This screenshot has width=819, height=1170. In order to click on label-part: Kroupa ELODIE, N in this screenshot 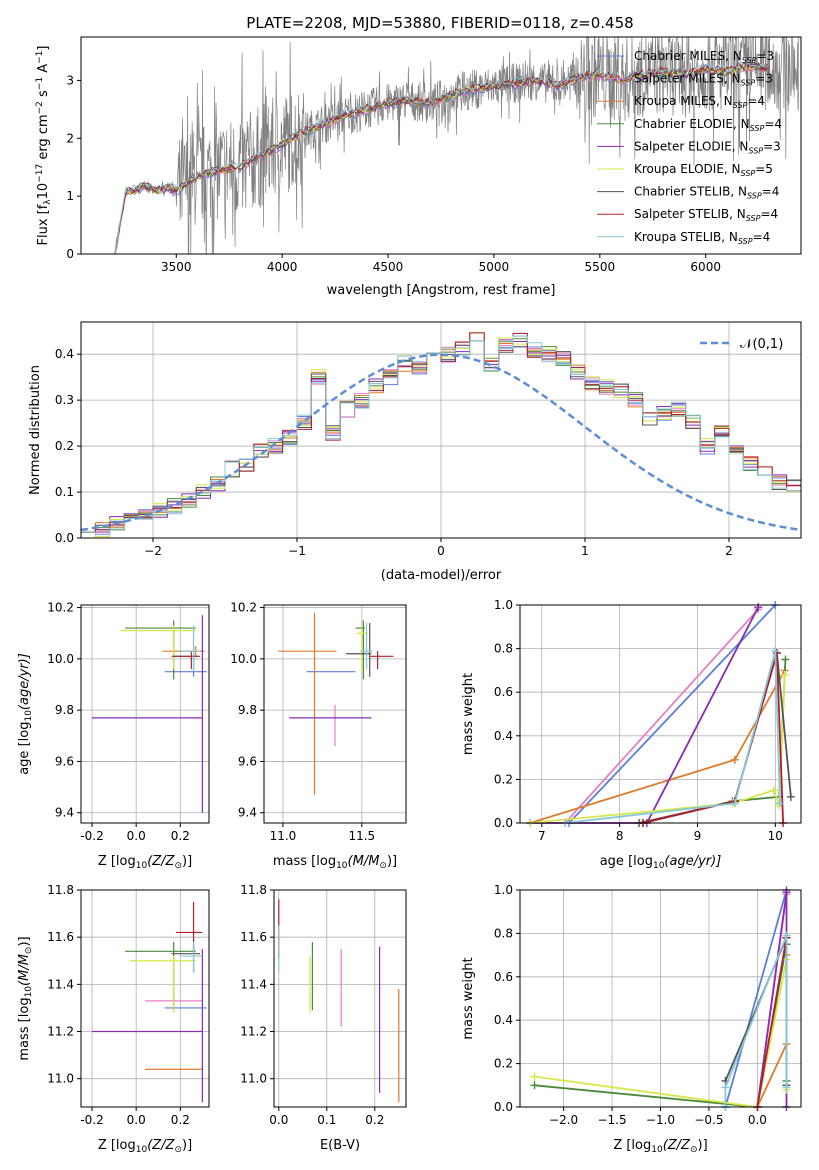, I will do `click(687, 169)`.